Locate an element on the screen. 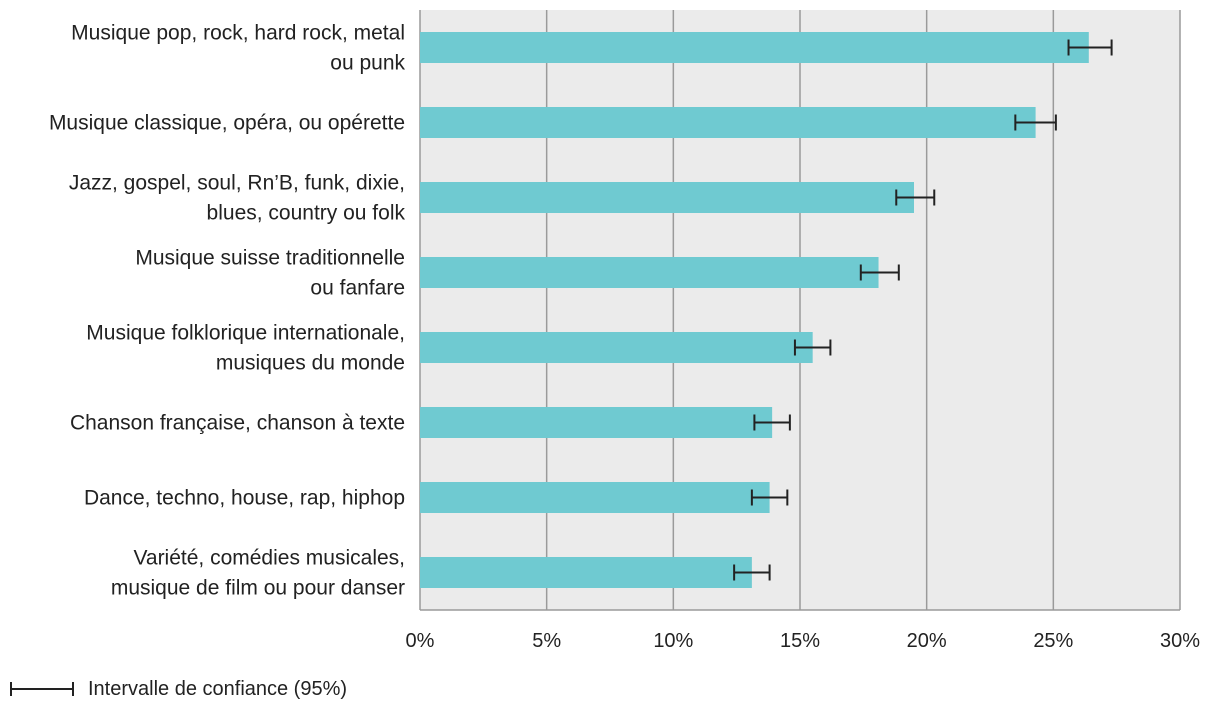 The image size is (1206, 706). legend-label: Intervalle de confiance (95%) is located at coordinates (218, 688).